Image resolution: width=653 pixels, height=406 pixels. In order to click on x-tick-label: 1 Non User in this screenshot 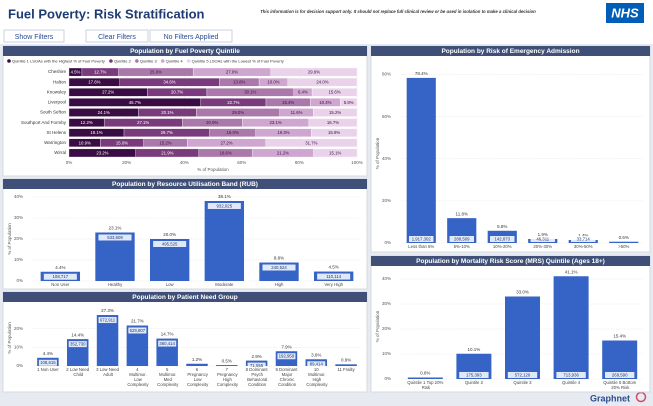, I will do `click(48, 369)`.